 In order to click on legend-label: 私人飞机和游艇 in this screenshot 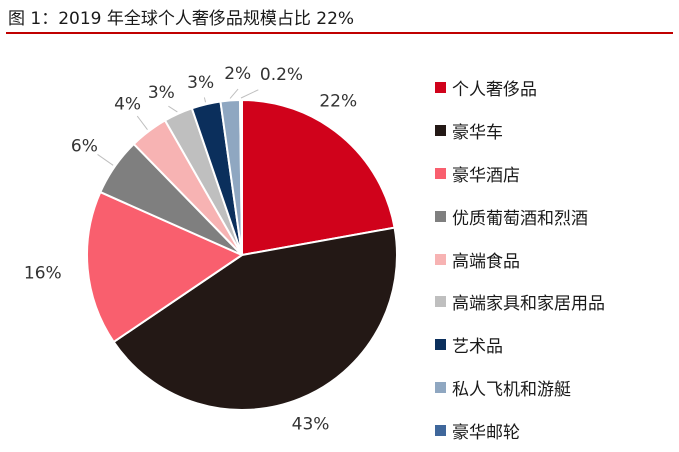, I will do `click(511, 390)`.